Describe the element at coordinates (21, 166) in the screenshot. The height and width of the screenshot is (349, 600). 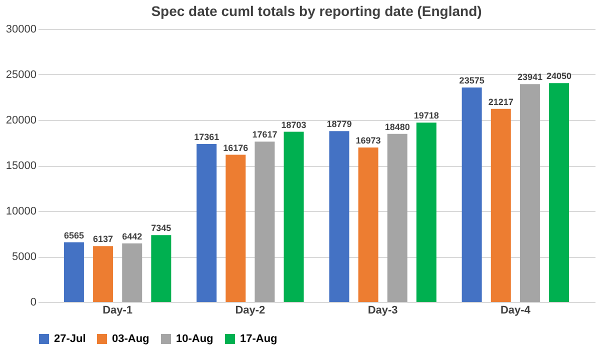
I see `y-tick-label: 15000` at that location.